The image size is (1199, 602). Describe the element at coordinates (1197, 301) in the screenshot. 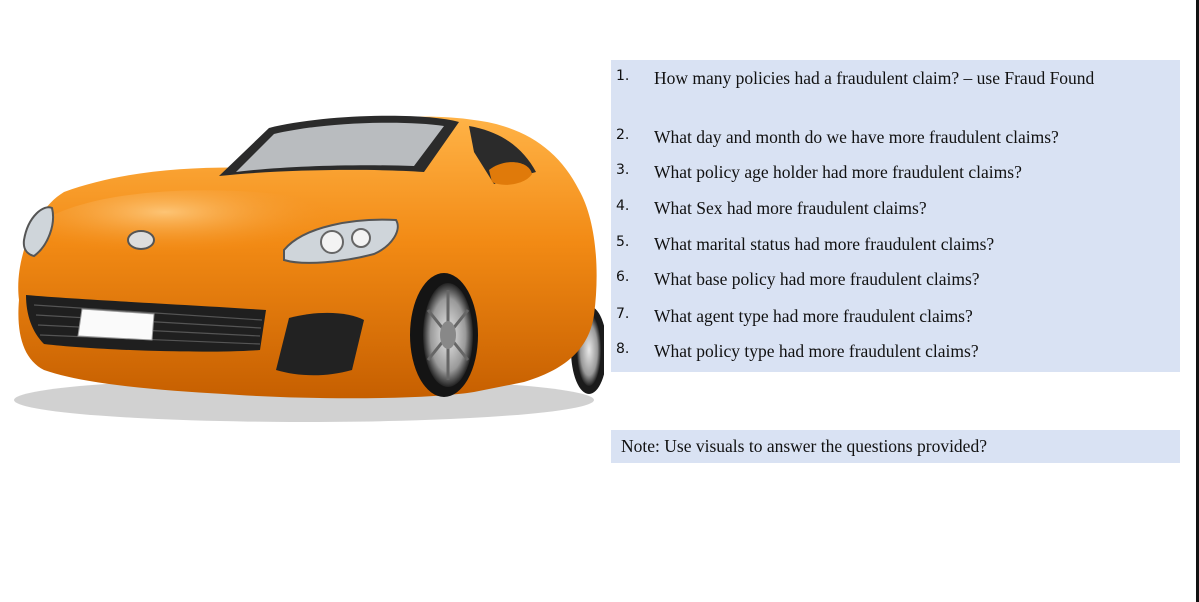

I see `right-edge-border` at that location.